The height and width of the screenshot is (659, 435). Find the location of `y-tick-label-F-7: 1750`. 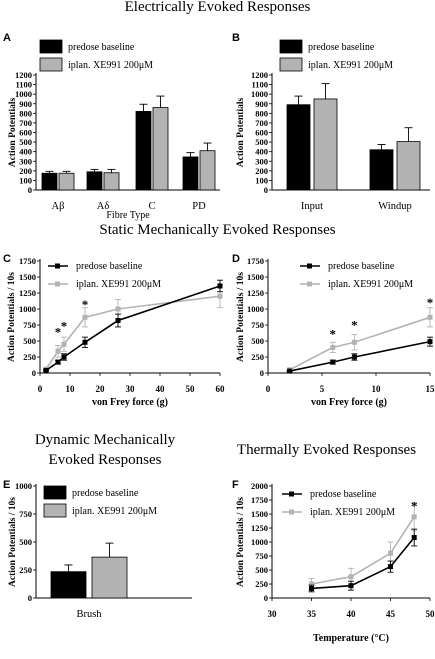

y-tick-label-F-7: 1750 is located at coordinates (259, 500).